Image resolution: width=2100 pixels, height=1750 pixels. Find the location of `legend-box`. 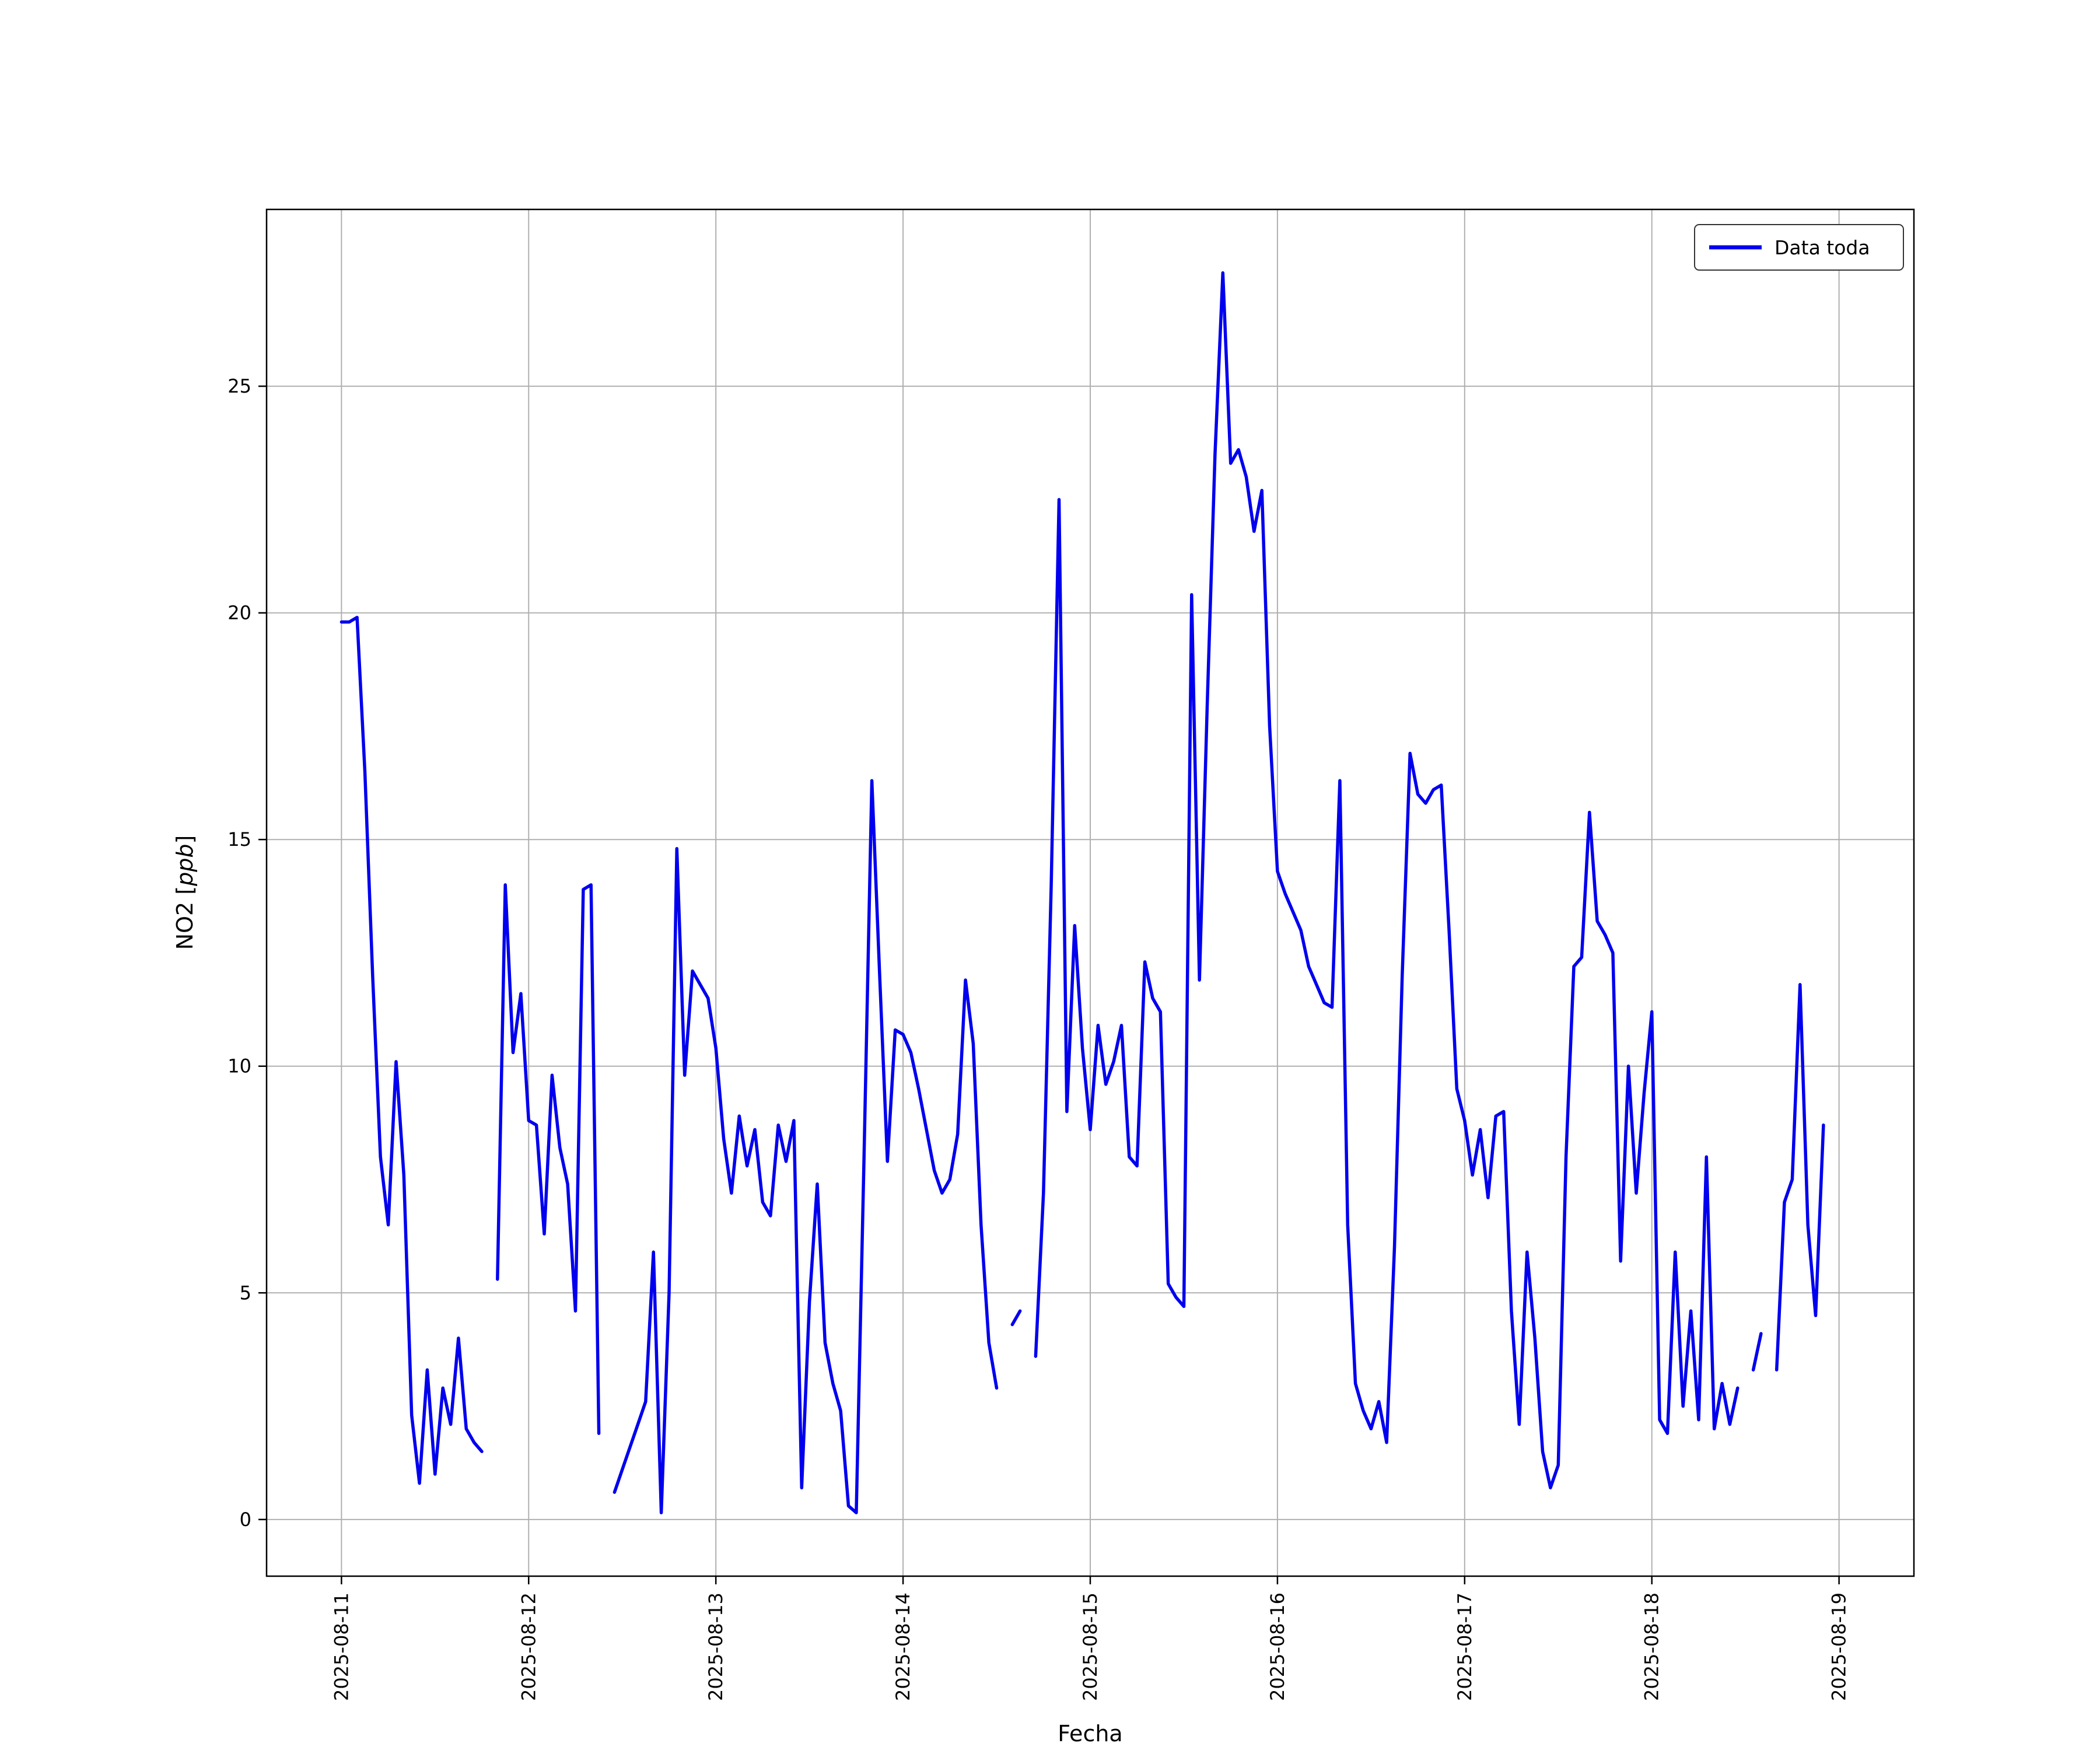

legend-box is located at coordinates (1799, 247).